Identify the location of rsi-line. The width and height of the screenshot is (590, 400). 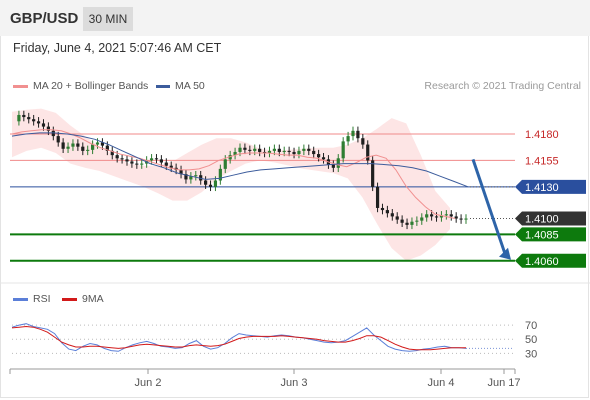
(239, 337).